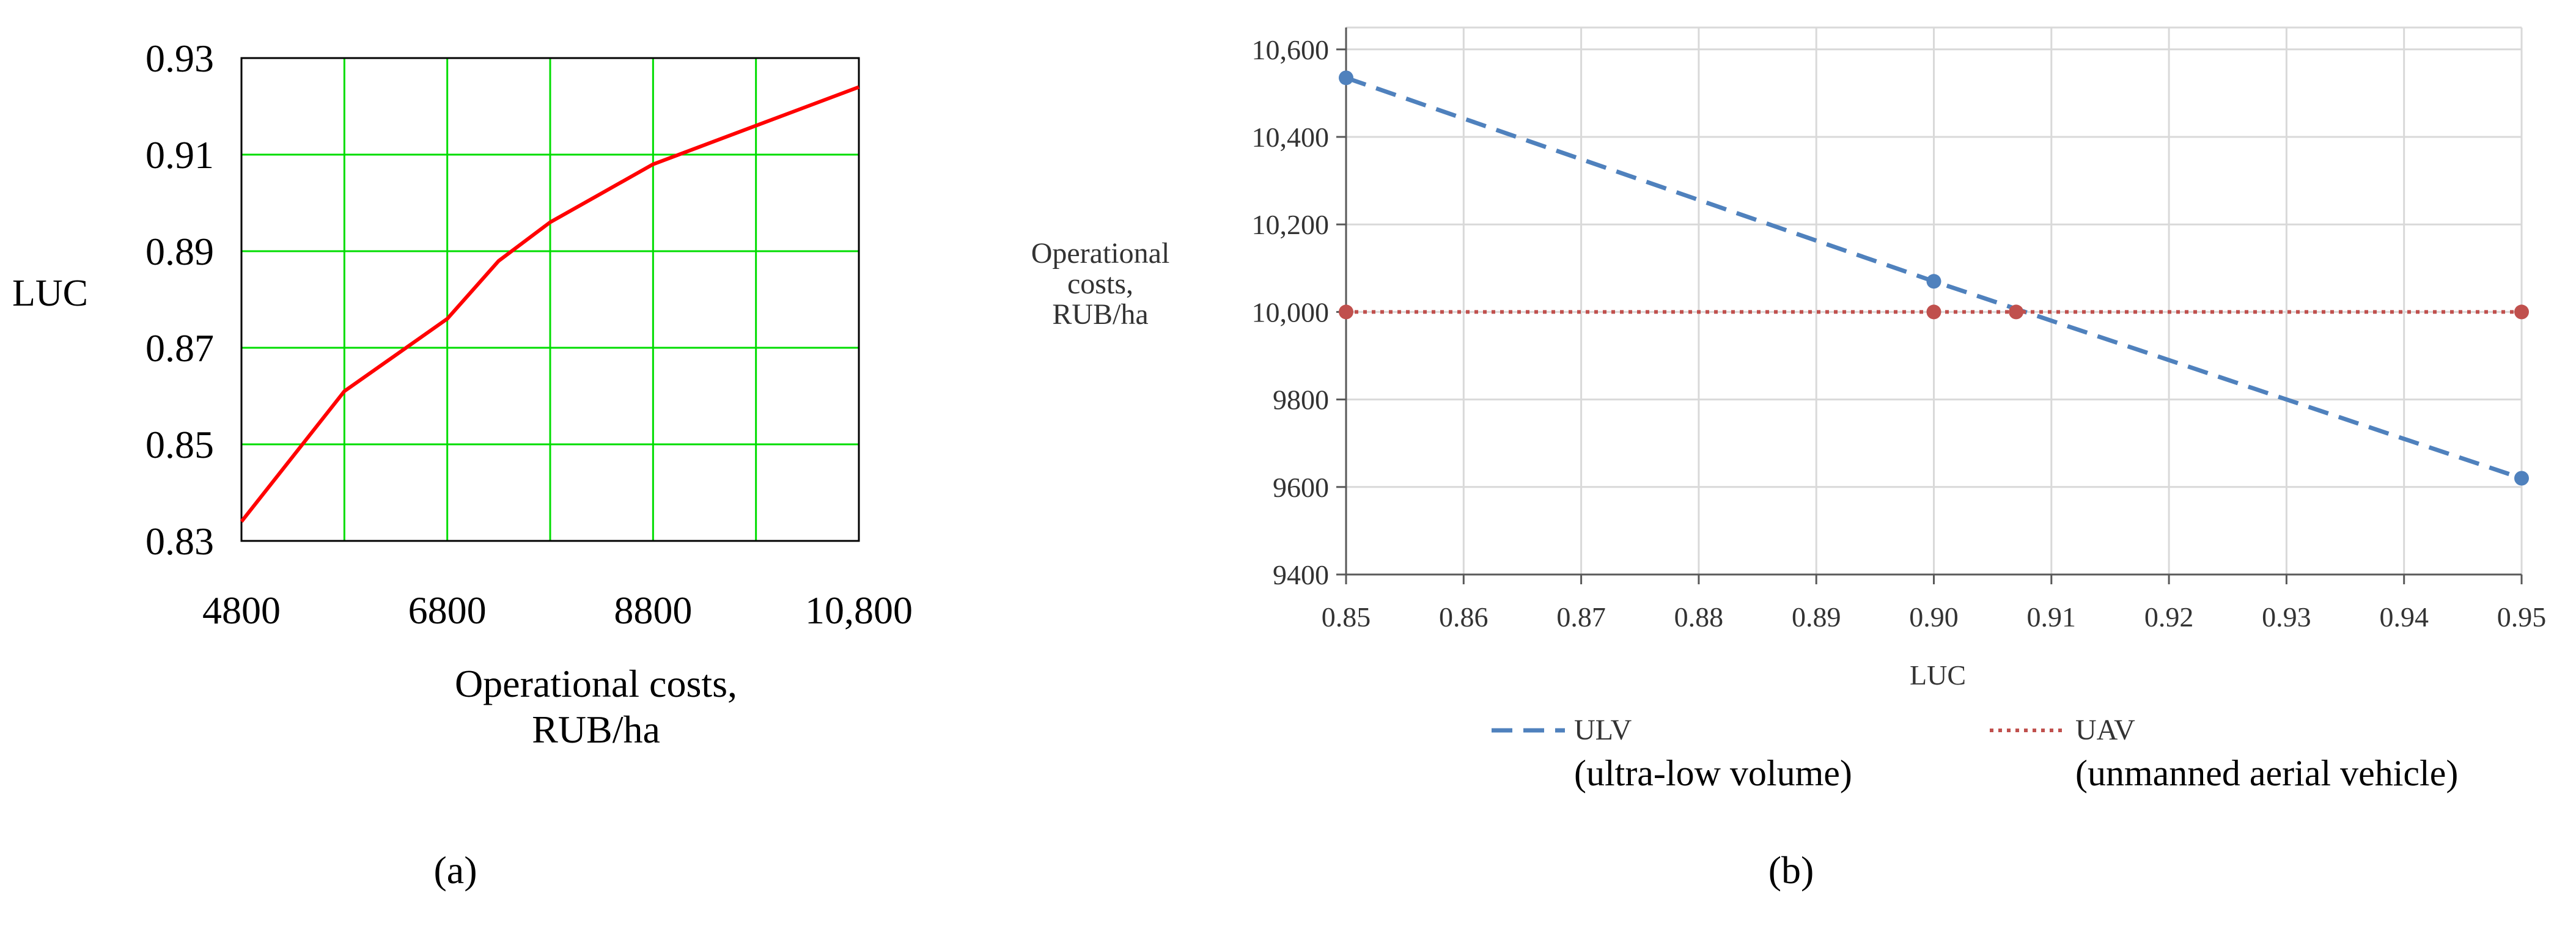  I want to click on panel-a-x-tick-label-3: 10,800, so click(859, 610).